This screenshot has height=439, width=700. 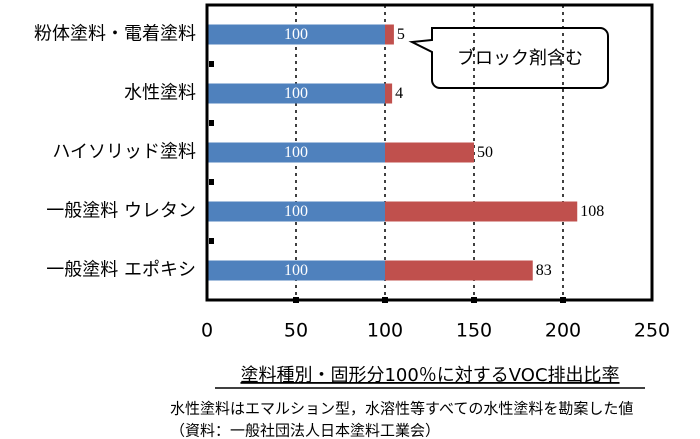 I want to click on y-tick-label: 粉体塗料・電着塗料, so click(x=115, y=34).